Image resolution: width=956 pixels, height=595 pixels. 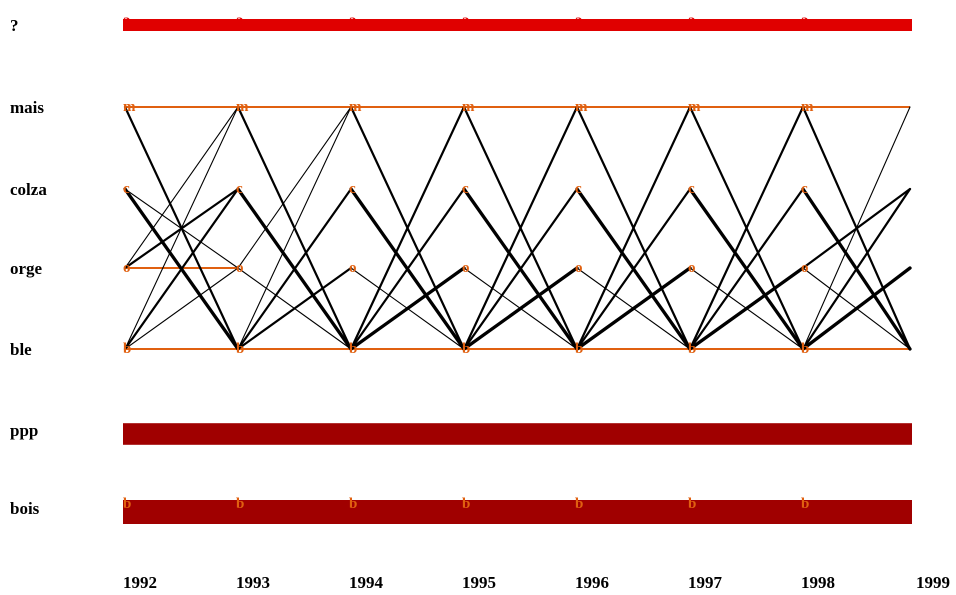 I want to click on year-label-1998: 1998, so click(x=818, y=582).